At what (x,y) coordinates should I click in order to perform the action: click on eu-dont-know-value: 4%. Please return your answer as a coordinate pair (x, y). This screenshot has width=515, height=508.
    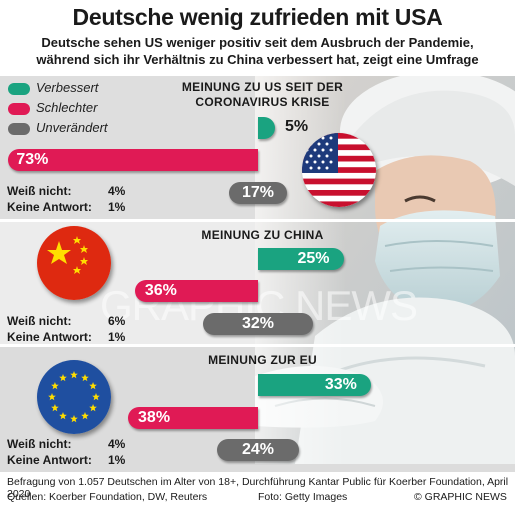
    Looking at the image, I should click on (117, 444).